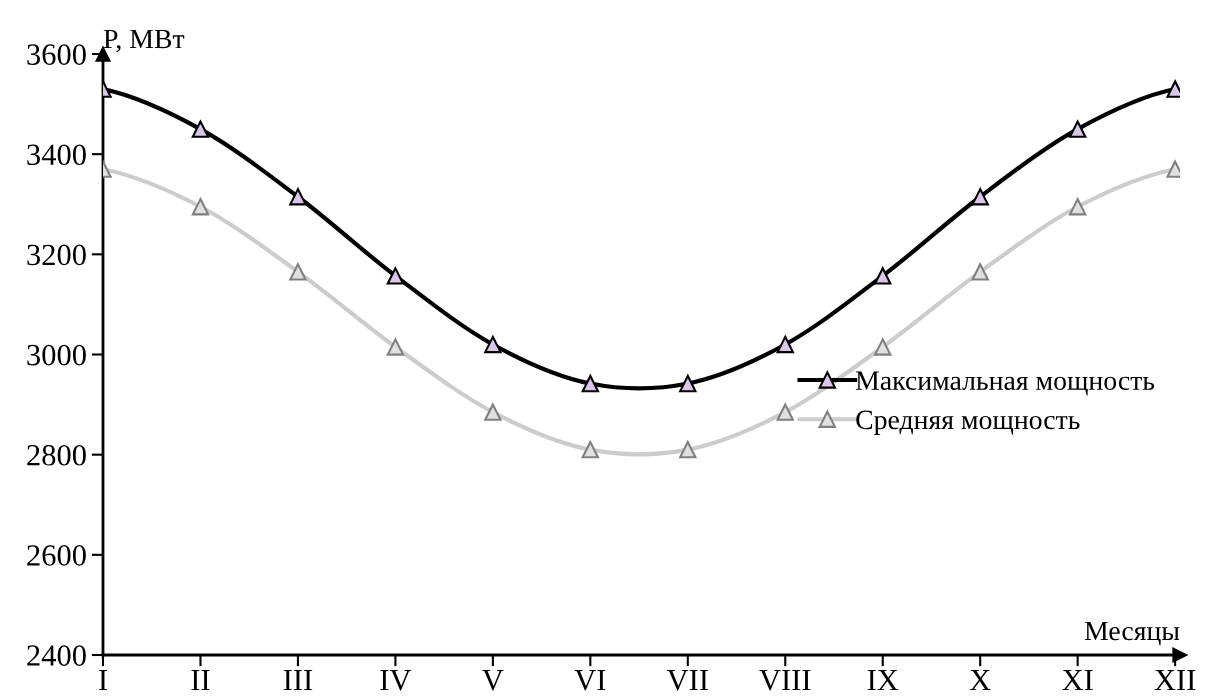 This screenshot has height=697, width=1205. What do you see at coordinates (298, 680) in the screenshot?
I see `x-tick-label: III` at bounding box center [298, 680].